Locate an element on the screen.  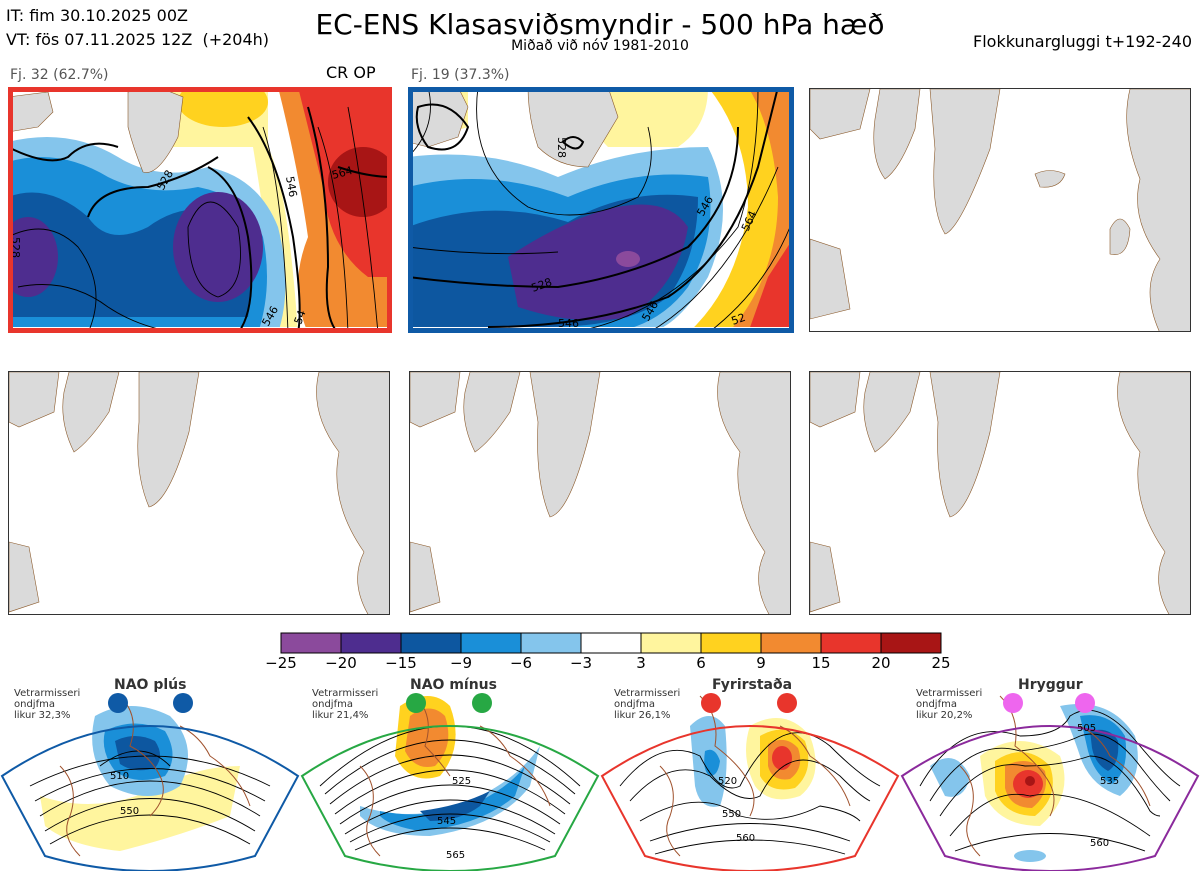
main-title: EC-ENS Klasasviðsmyndir - 500 hPa hæð is located at coordinates (600, 24).